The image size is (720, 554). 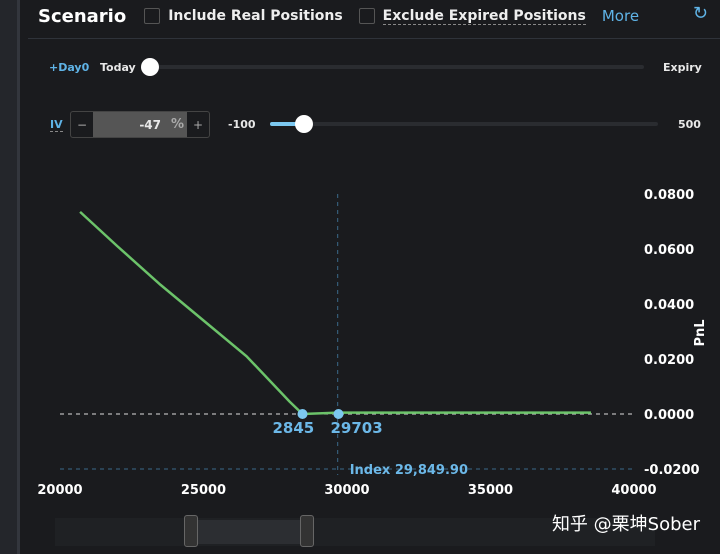 I want to click on include-real-checkbox, so click(x=152, y=16).